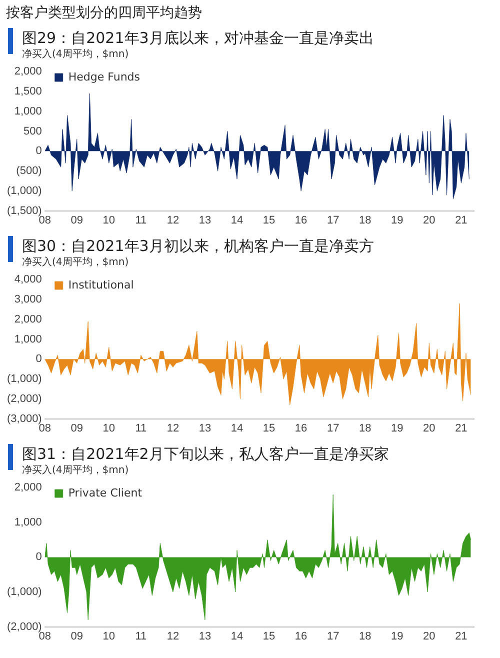 The image size is (500, 658). What do you see at coordinates (198, 38) in the screenshot?
I see `chart-subtitle: 图29：自2021年3月底以来，对冲基金一直是净卖出` at bounding box center [198, 38].